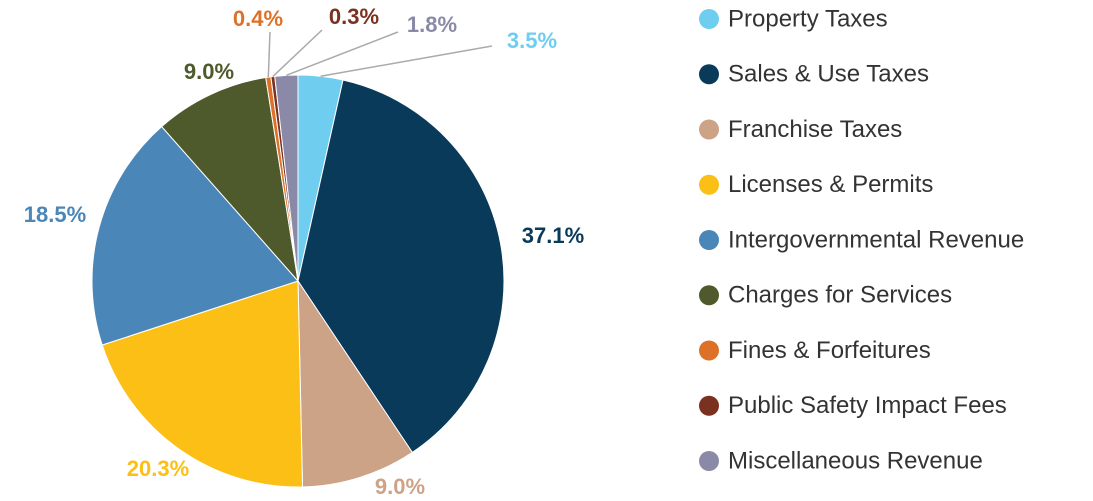 Image resolution: width=1093 pixels, height=501 pixels. What do you see at coordinates (830, 184) in the screenshot?
I see `legend-label: Licenses & Permits` at bounding box center [830, 184].